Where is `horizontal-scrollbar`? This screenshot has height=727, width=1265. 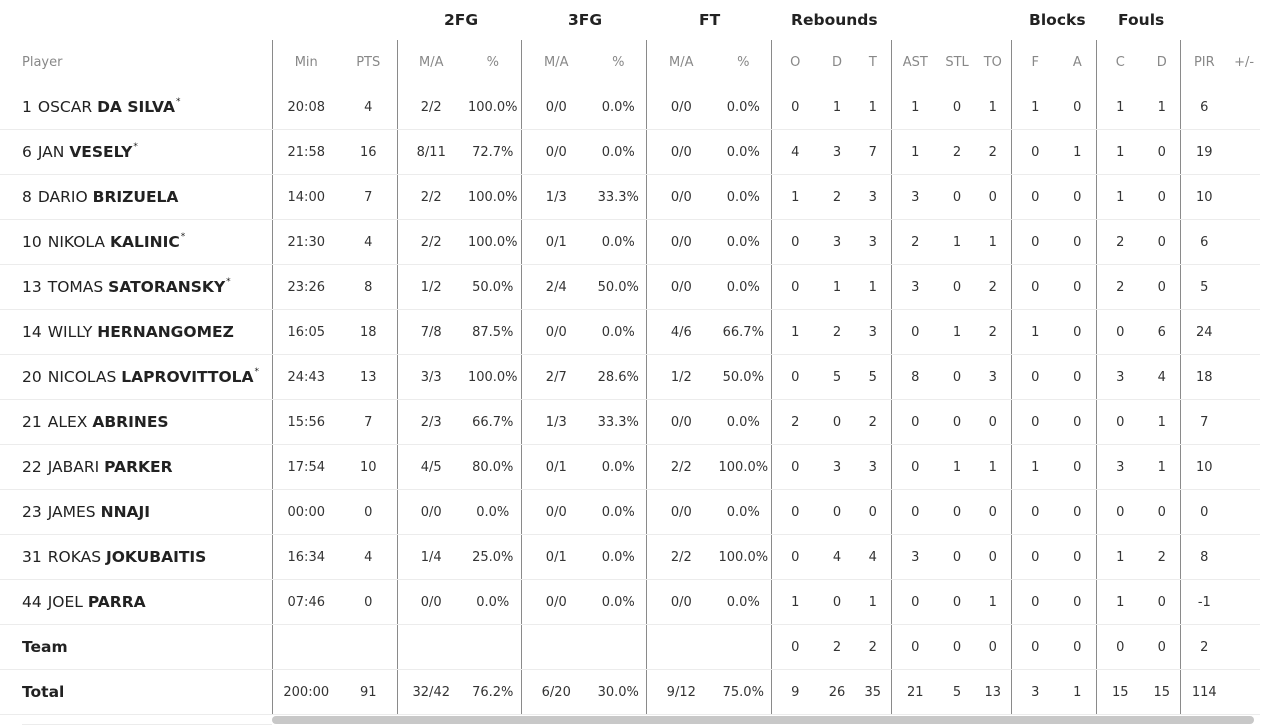 horizontal-scrollbar is located at coordinates (763, 720).